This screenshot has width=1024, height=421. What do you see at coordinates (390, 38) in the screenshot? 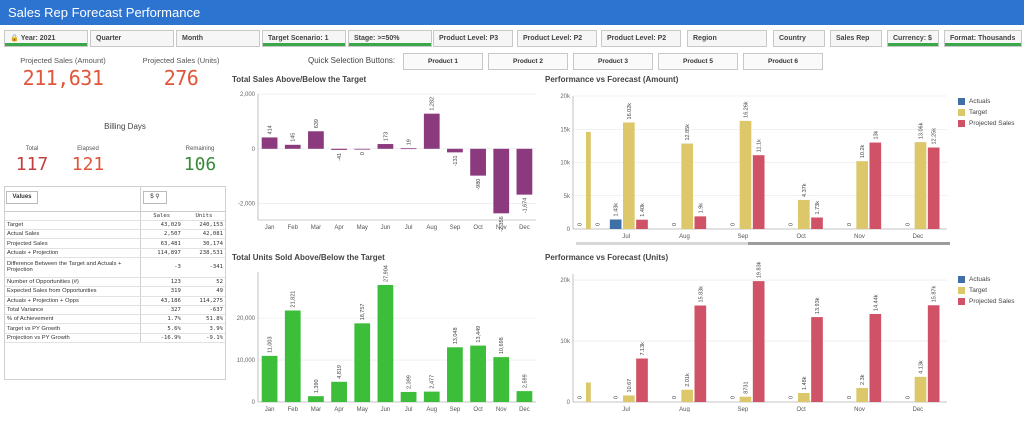
I see `filter-4: Stage: >=50%` at bounding box center [390, 38].